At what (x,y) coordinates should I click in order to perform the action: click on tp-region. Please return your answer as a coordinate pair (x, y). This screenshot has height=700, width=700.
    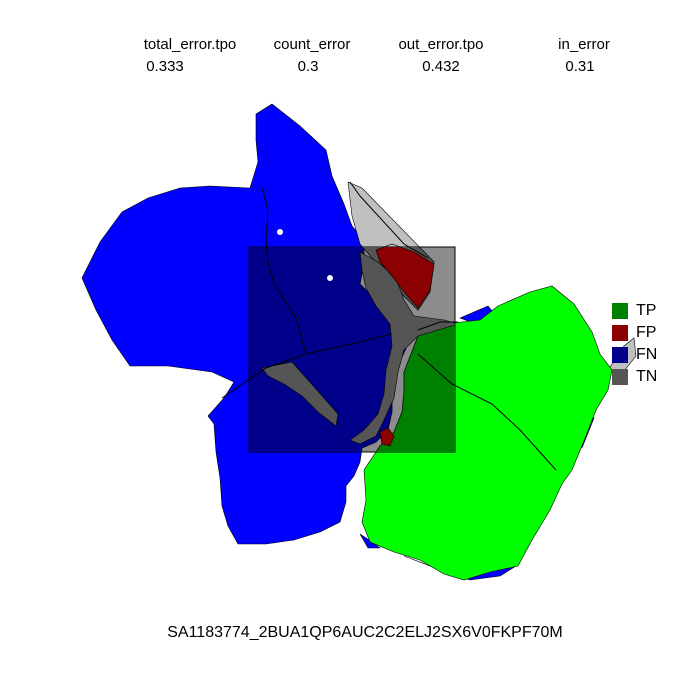
    Looking at the image, I should click on (415, 387).